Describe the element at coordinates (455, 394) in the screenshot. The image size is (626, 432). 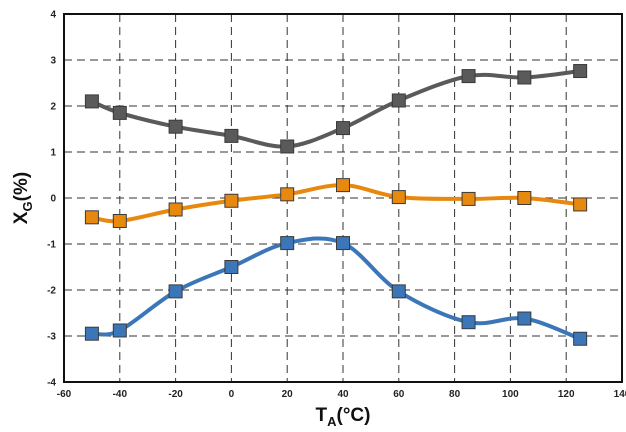
I see `x-tick-label: 80` at that location.